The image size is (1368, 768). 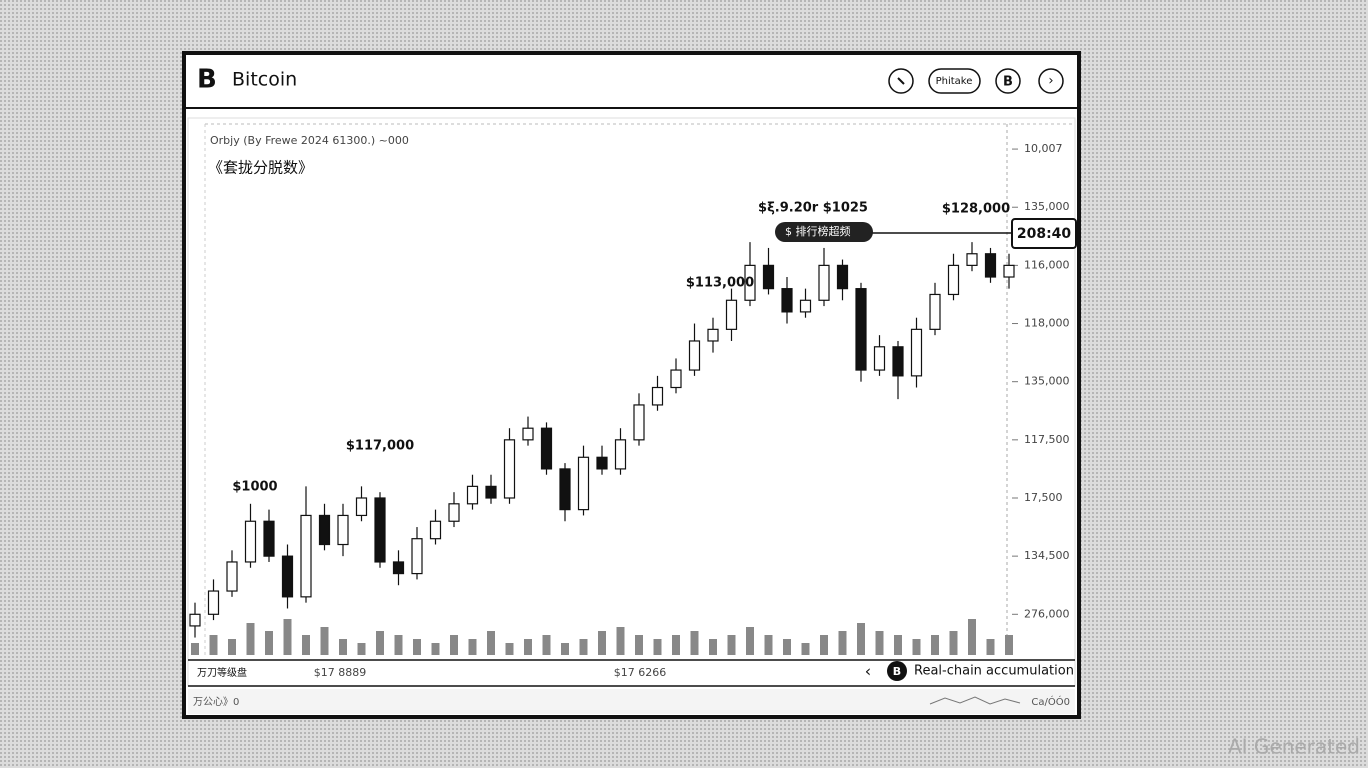 What do you see at coordinates (1047, 613) in the screenshot?
I see `y-tick-label: 276,000` at bounding box center [1047, 613].